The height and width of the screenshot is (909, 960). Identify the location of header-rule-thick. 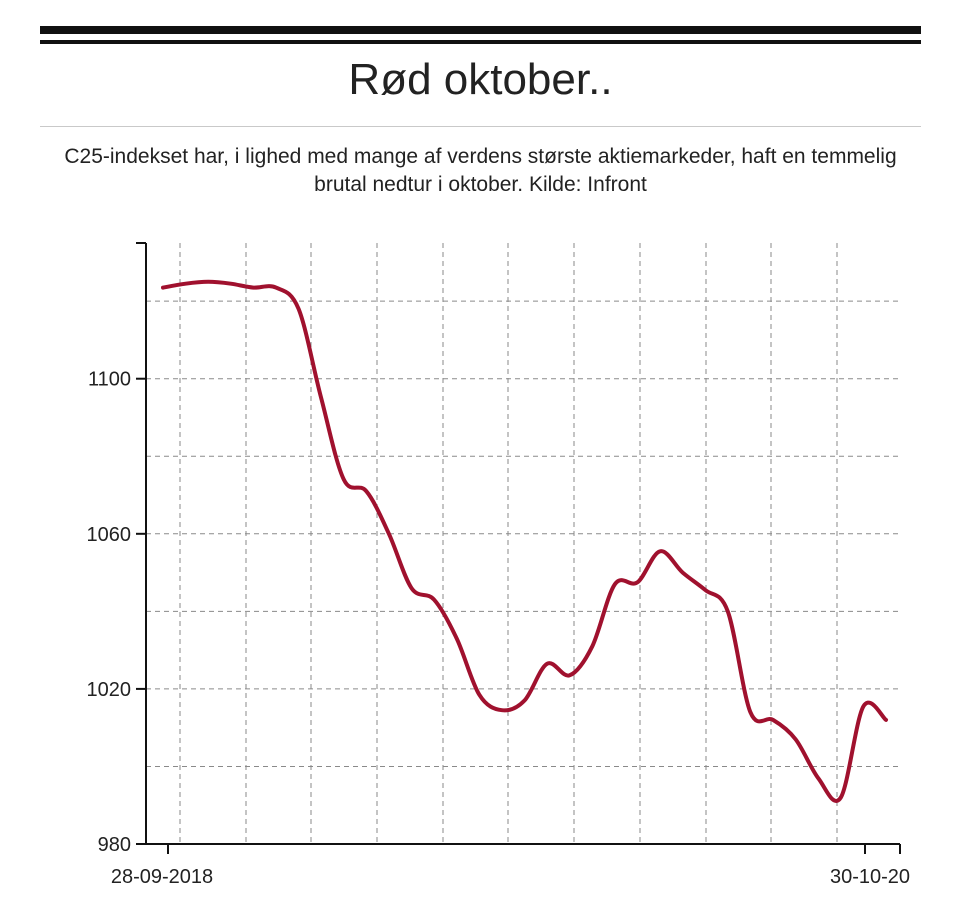
(480, 30).